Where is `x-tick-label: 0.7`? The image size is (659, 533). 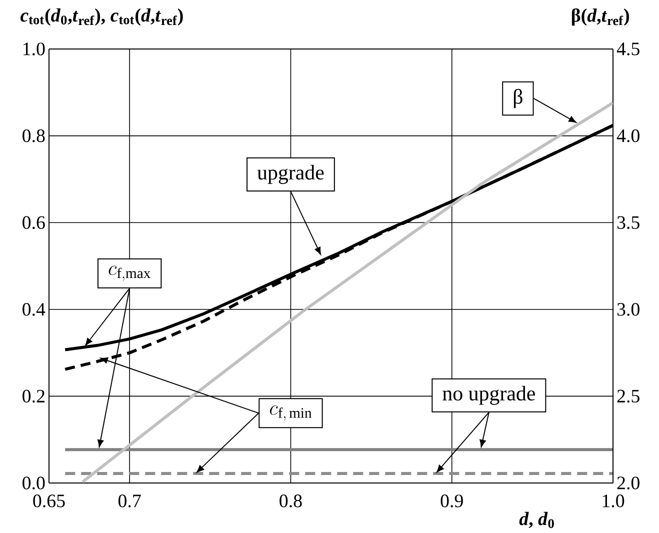
x-tick-label: 0.7 is located at coordinates (129, 501).